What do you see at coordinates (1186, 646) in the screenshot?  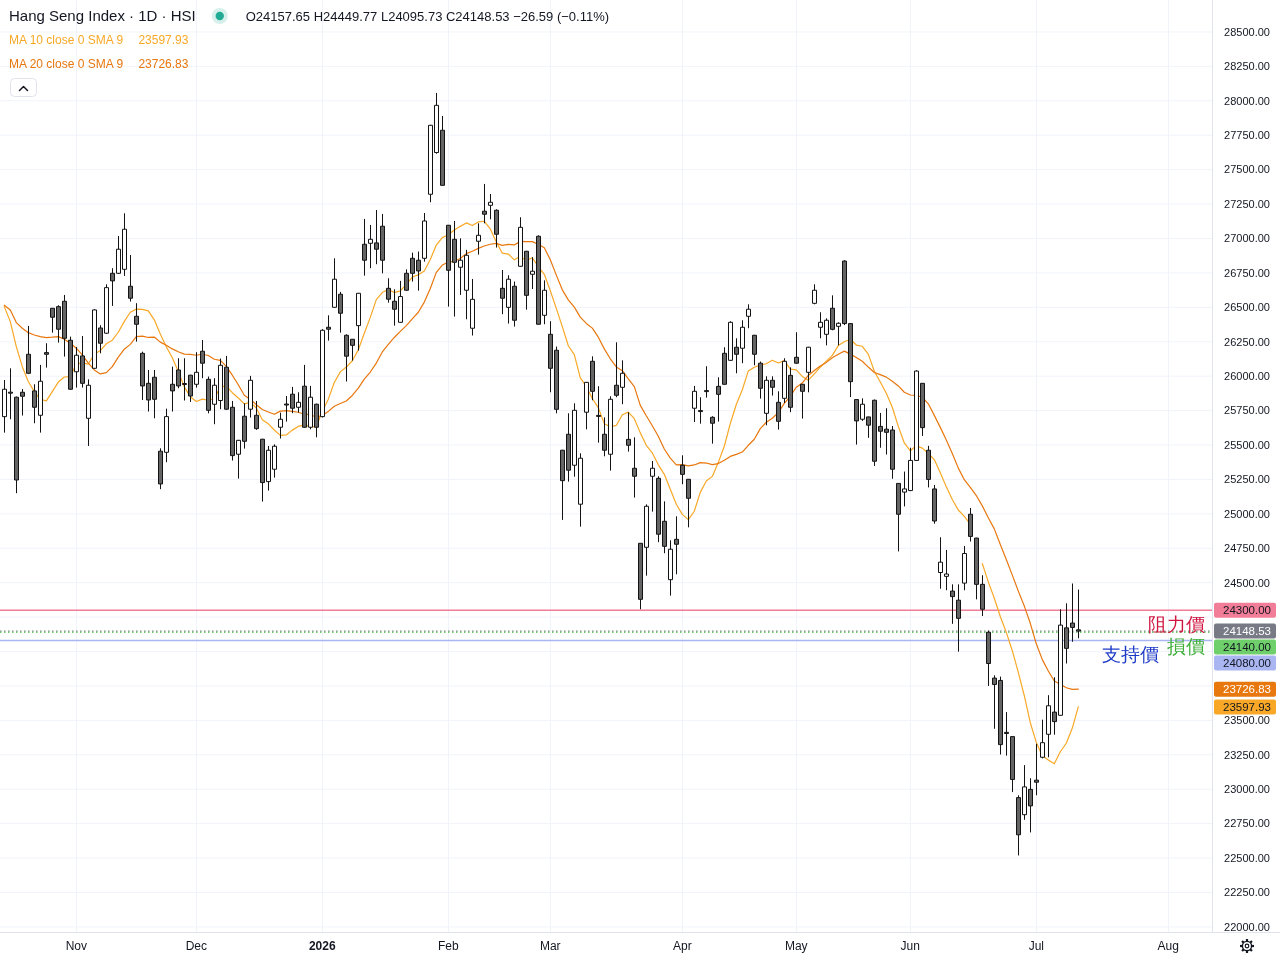 I see `ref-line-label: 損價` at bounding box center [1186, 646].